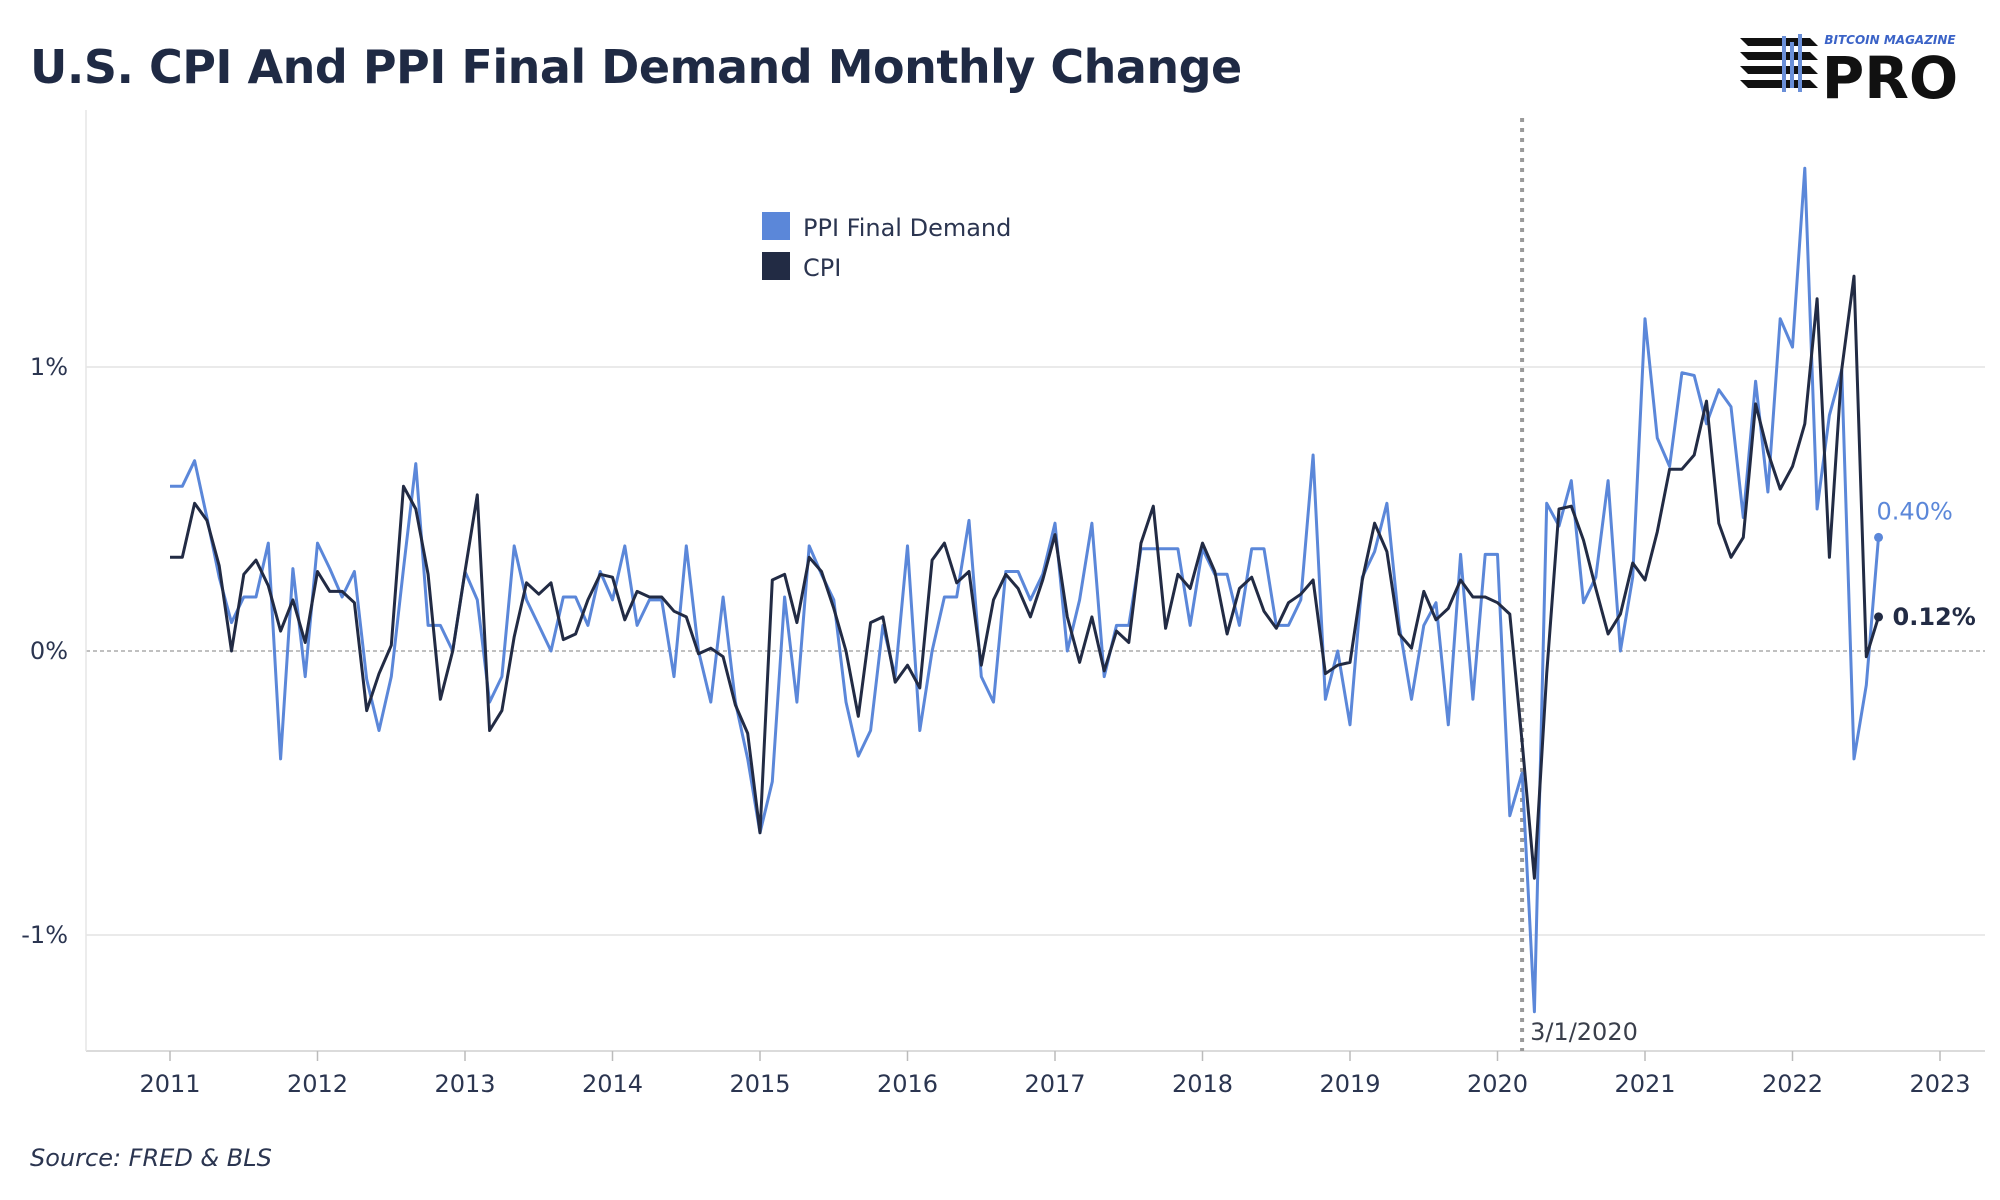 The width and height of the screenshot is (2000, 1200). I want to click on x-tick-label: 2017, so click(1054, 1084).